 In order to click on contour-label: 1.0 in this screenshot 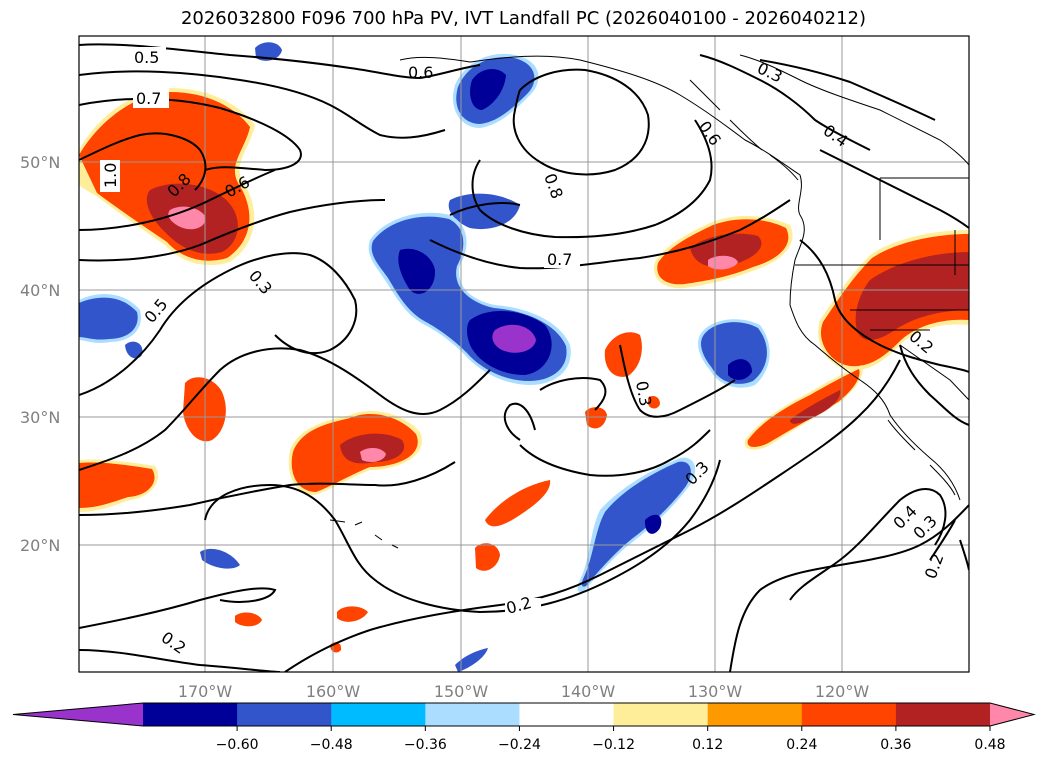, I will do `click(110, 175)`.